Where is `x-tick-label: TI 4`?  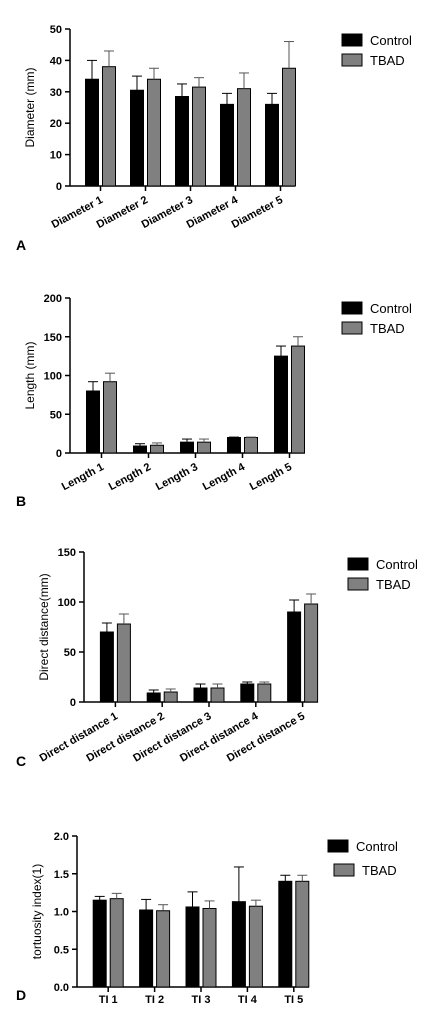
x-tick-label: TI 4 is located at coordinates (248, 1000).